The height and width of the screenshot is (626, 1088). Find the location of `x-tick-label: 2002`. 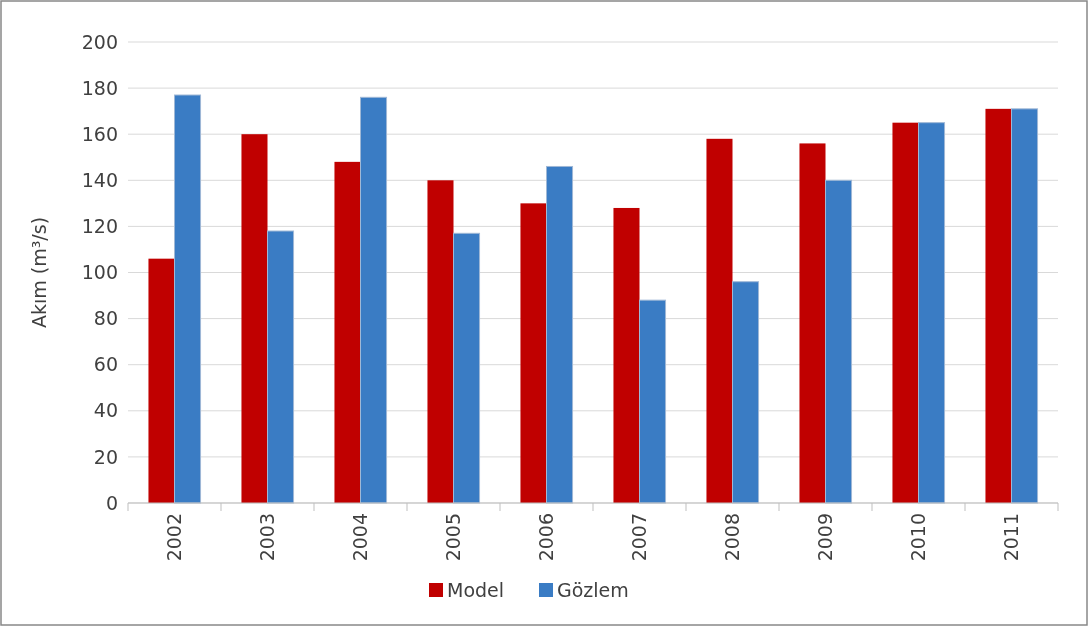

x-tick-label: 2002 is located at coordinates (174, 537).